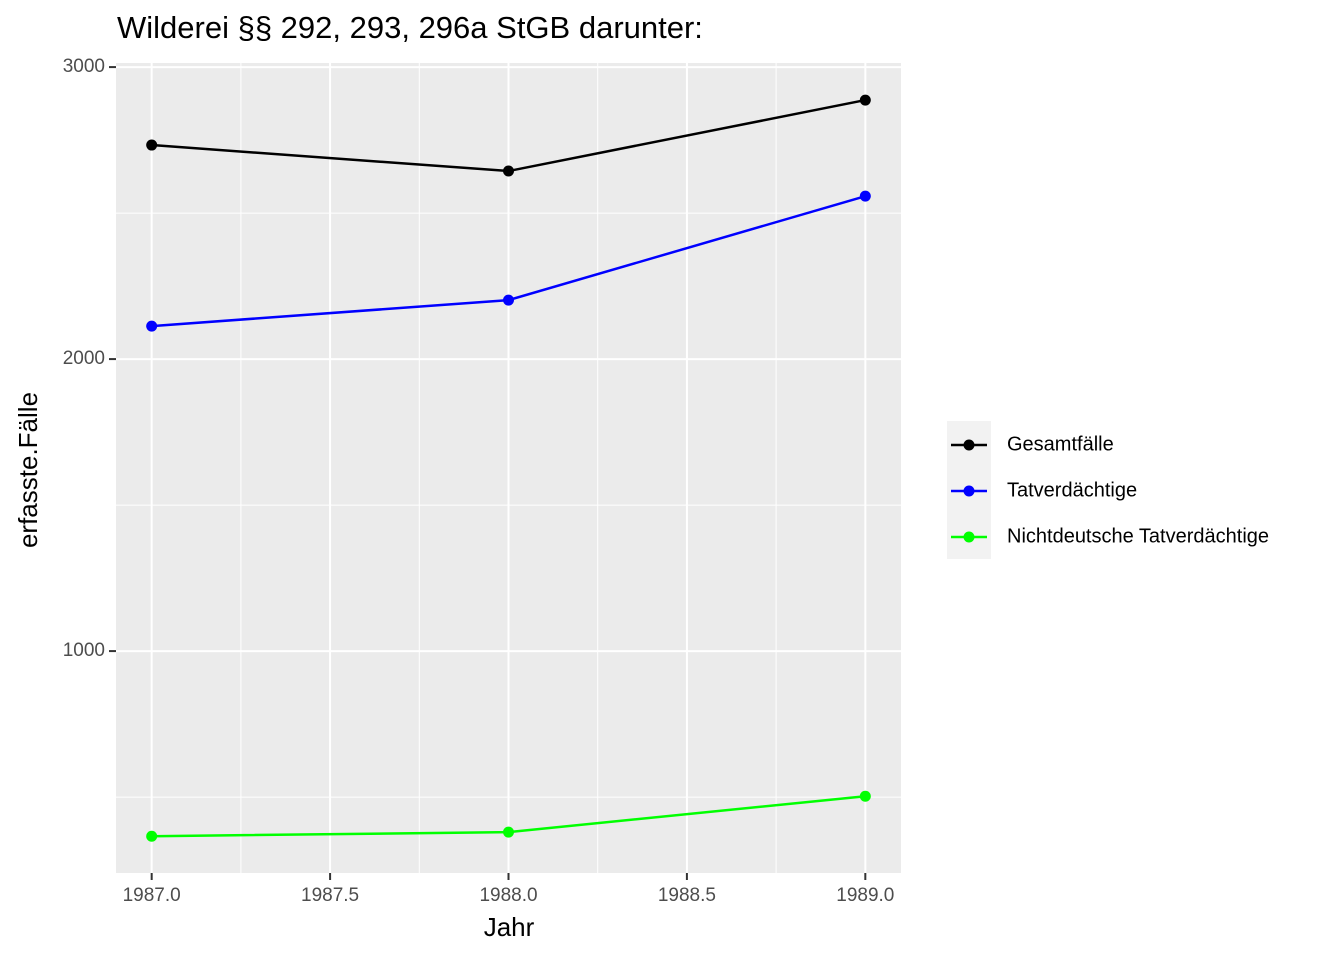 The width and height of the screenshot is (1344, 965). What do you see at coordinates (687, 895) in the screenshot?
I see `x-tick-label: 1988.5` at bounding box center [687, 895].